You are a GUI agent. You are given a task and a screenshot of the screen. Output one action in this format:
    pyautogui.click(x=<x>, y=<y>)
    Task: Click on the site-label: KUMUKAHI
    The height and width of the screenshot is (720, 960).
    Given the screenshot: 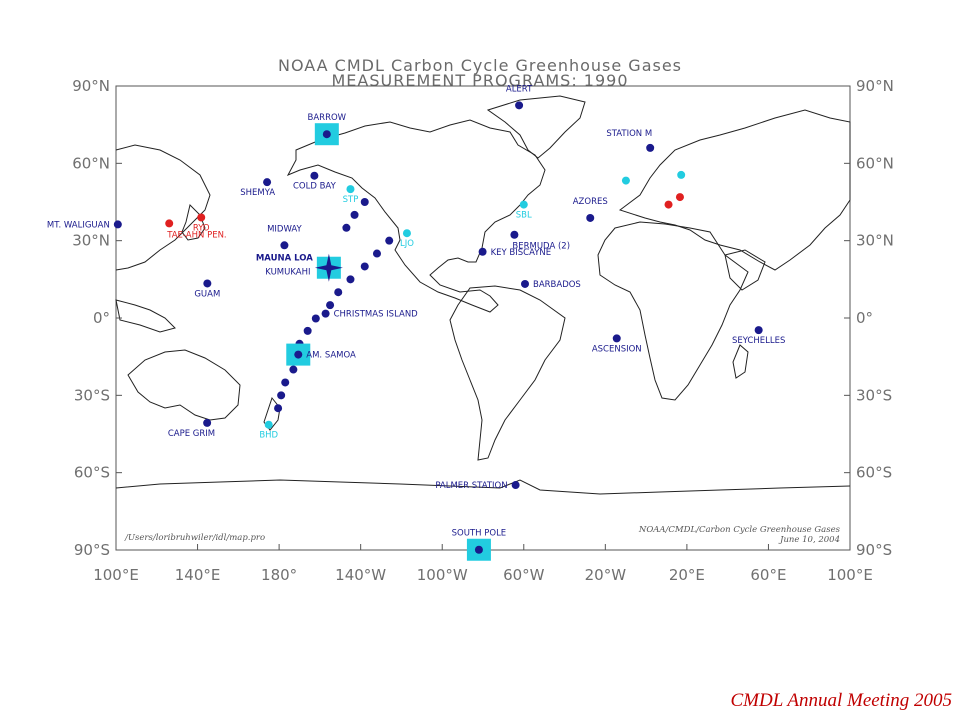 What is the action you would take?
    pyautogui.click(x=287, y=273)
    